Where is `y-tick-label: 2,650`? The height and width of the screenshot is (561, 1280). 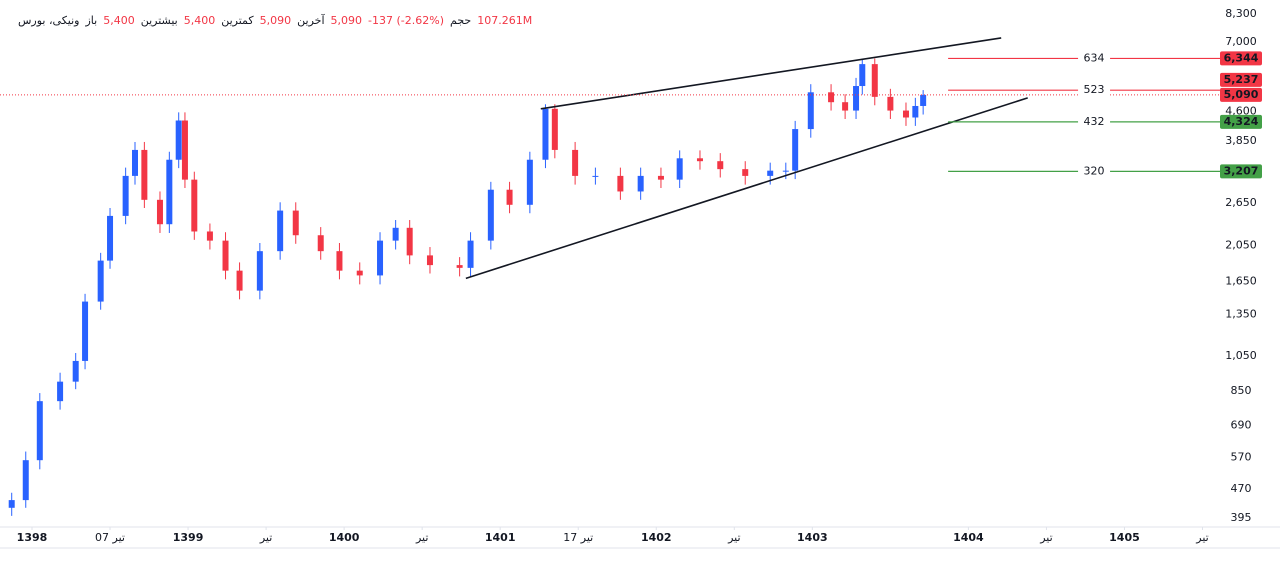 y-tick-label: 2,650 is located at coordinates (1241, 202).